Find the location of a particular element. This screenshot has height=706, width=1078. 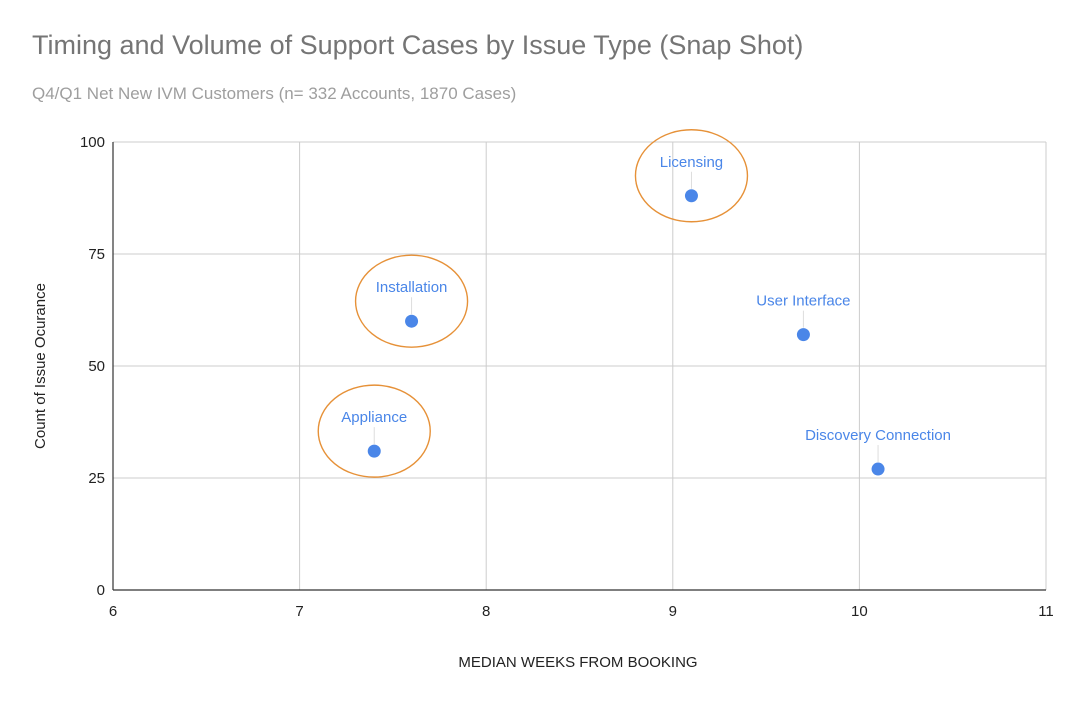

x-tick-label: 9 is located at coordinates (673, 611).